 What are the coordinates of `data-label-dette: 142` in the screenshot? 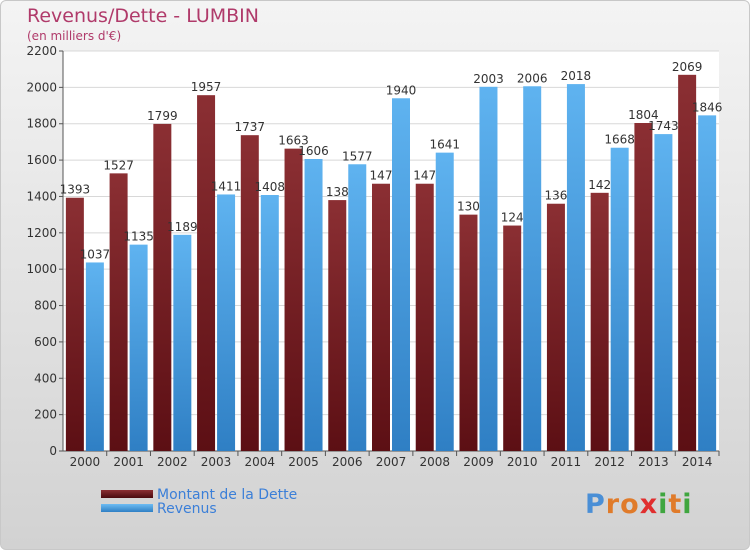 It's located at (599, 185).